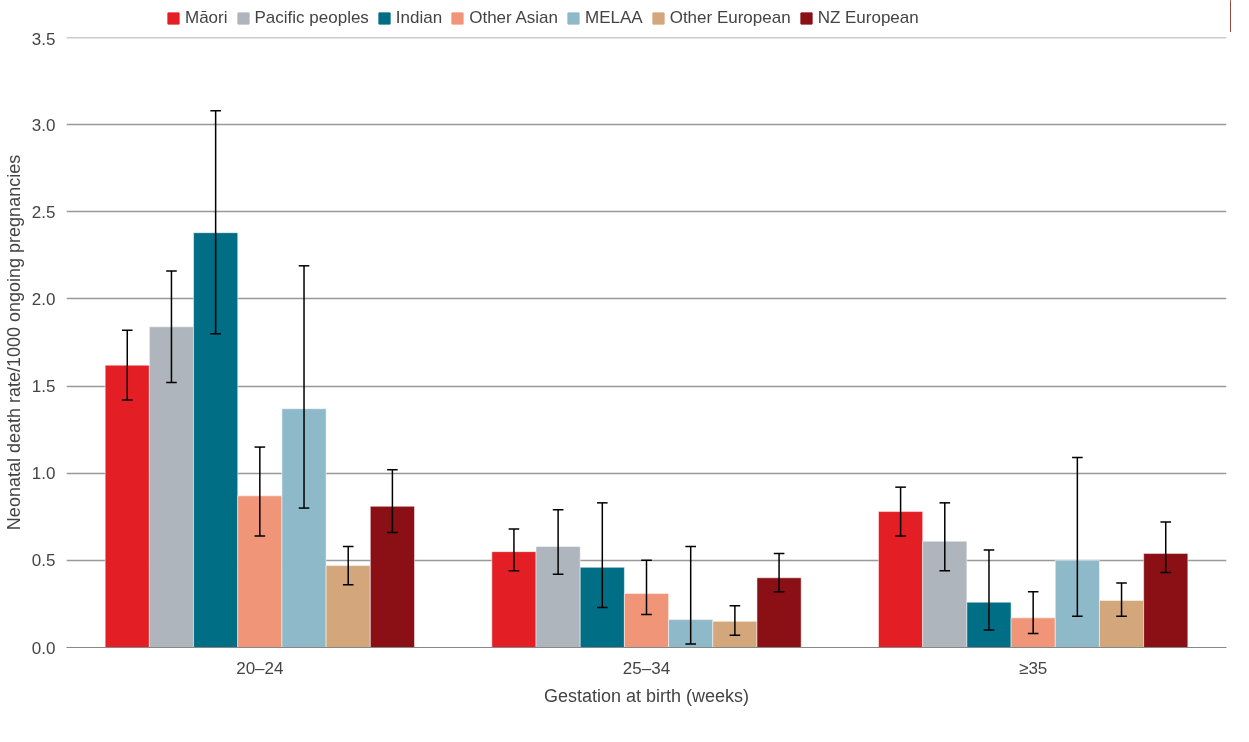 This screenshot has height=742, width=1249. Describe the element at coordinates (43, 299) in the screenshot. I see `y-tick-label: 2.0` at that location.